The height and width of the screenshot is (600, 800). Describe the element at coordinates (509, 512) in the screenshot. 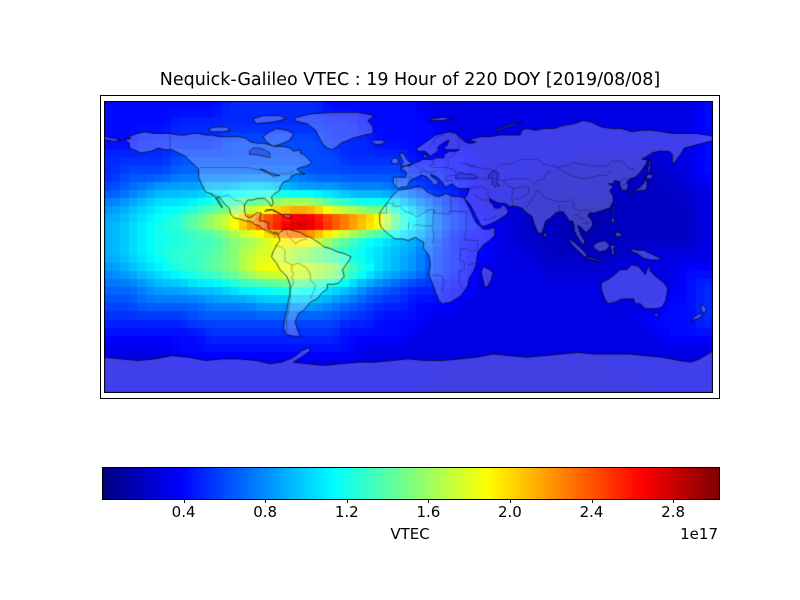

I see `colorbar-tick-label: 2.0` at that location.